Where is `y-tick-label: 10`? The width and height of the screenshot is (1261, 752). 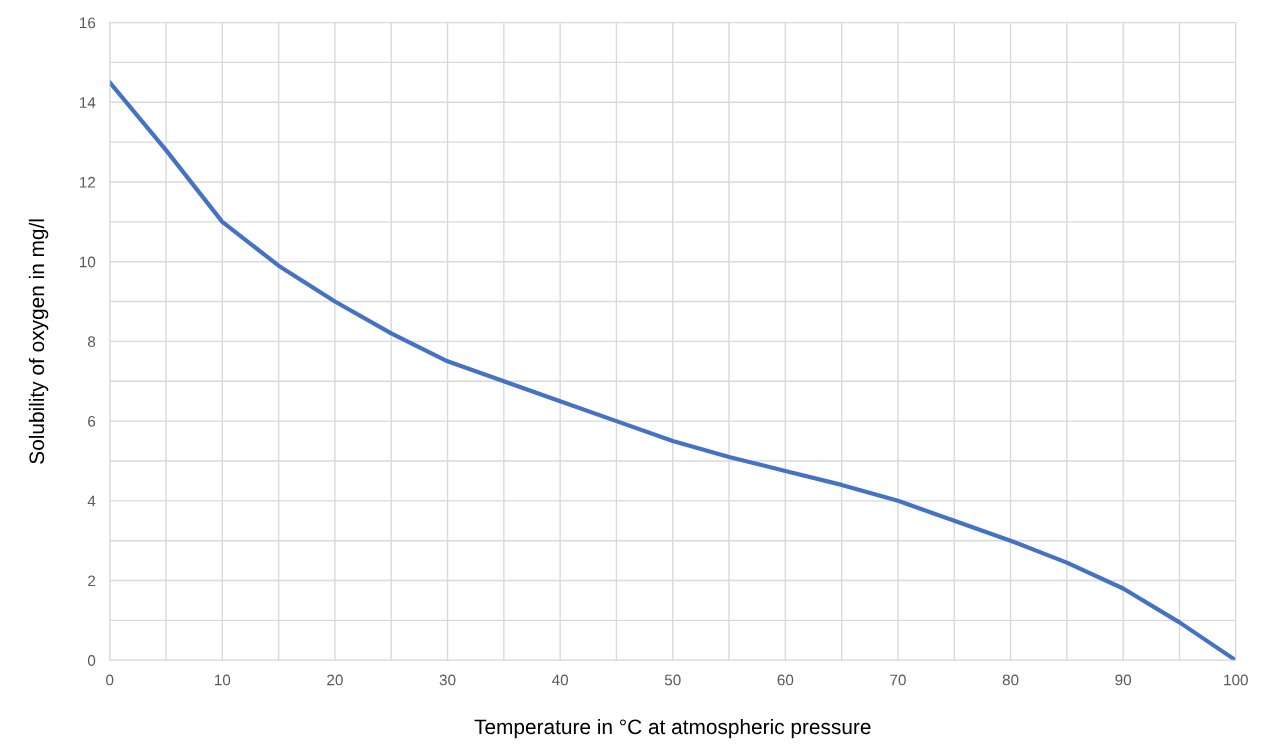
y-tick-label: 10 is located at coordinates (87, 262).